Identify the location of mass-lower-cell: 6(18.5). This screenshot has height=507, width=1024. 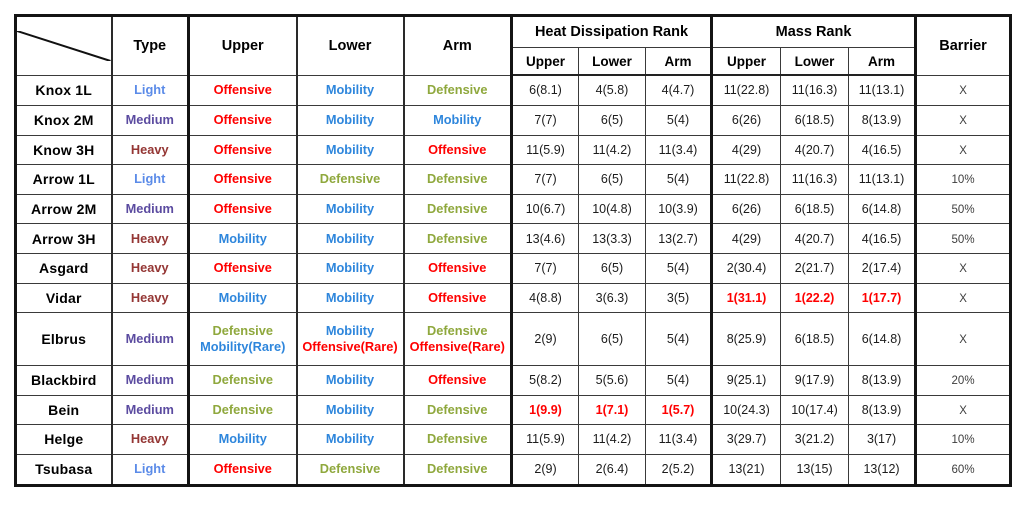
(815, 120).